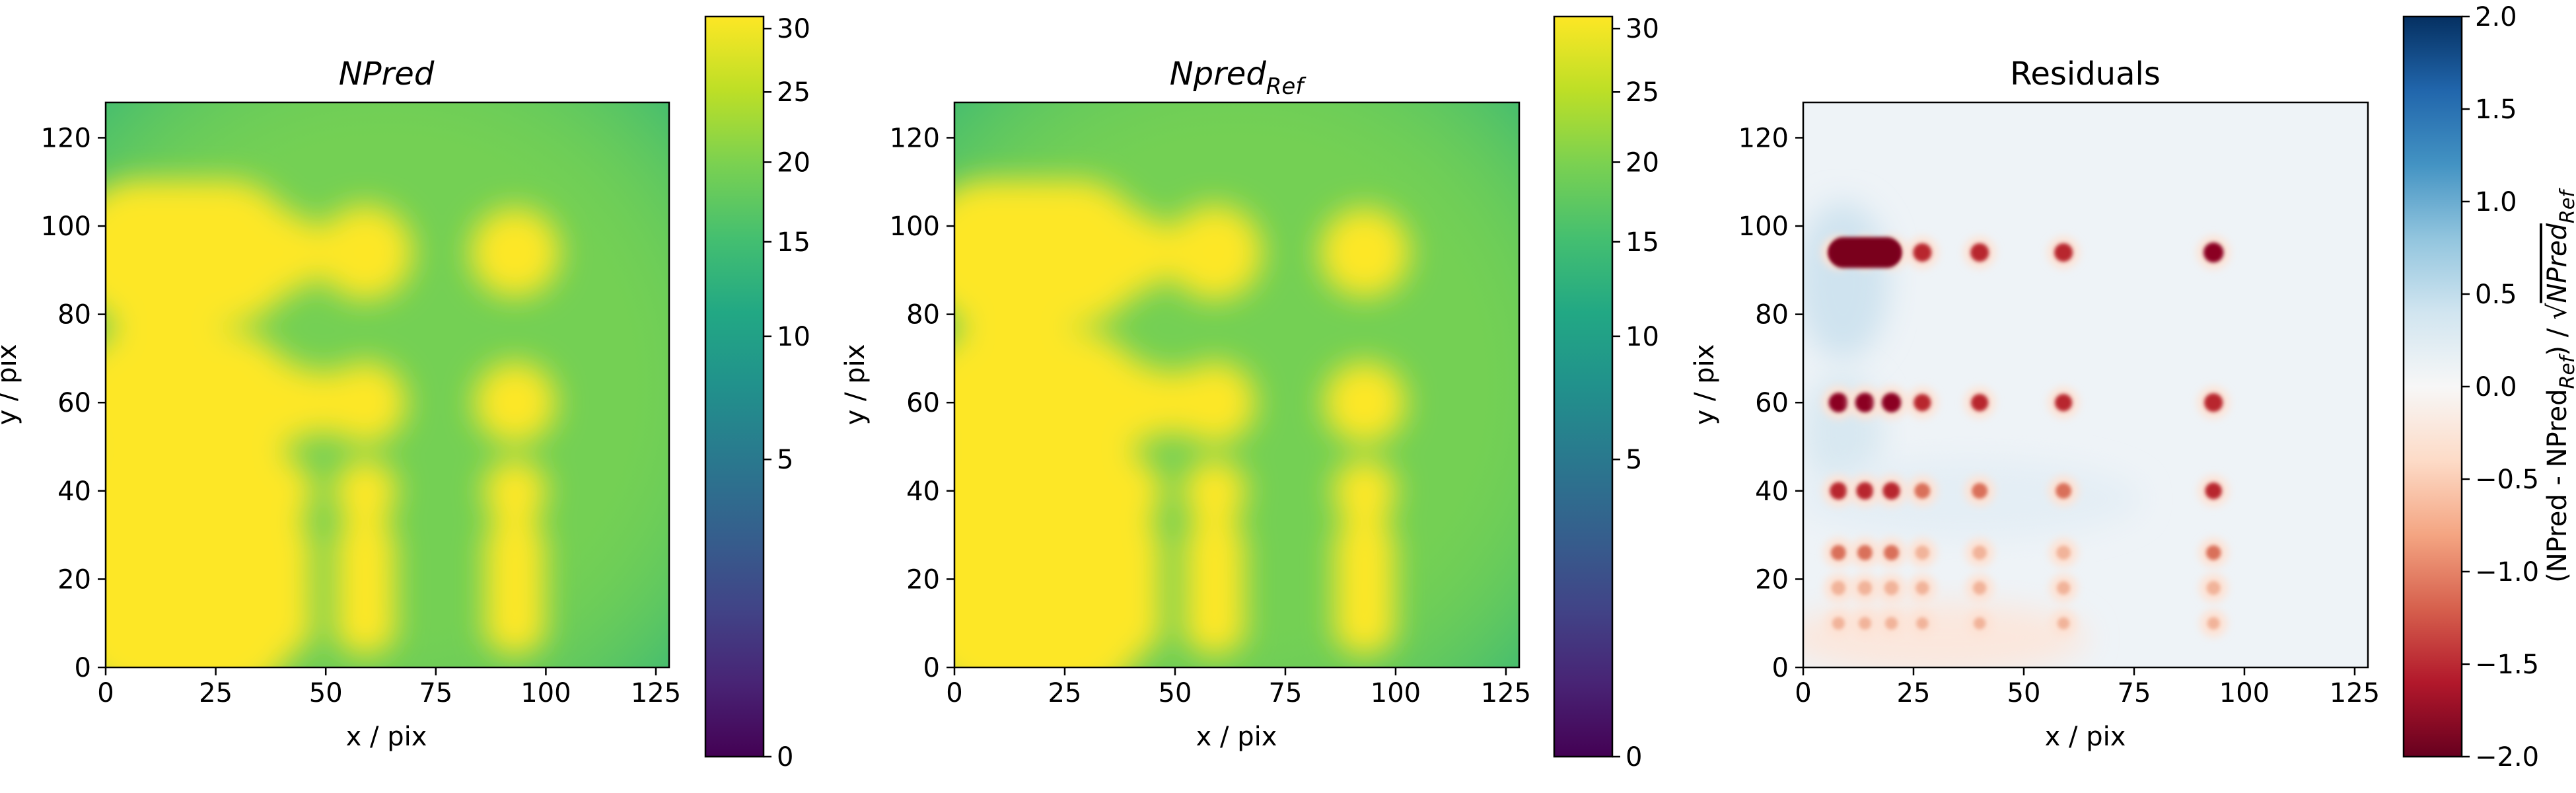  What do you see at coordinates (387, 75) in the screenshot?
I see `panel-title: NPred` at bounding box center [387, 75].